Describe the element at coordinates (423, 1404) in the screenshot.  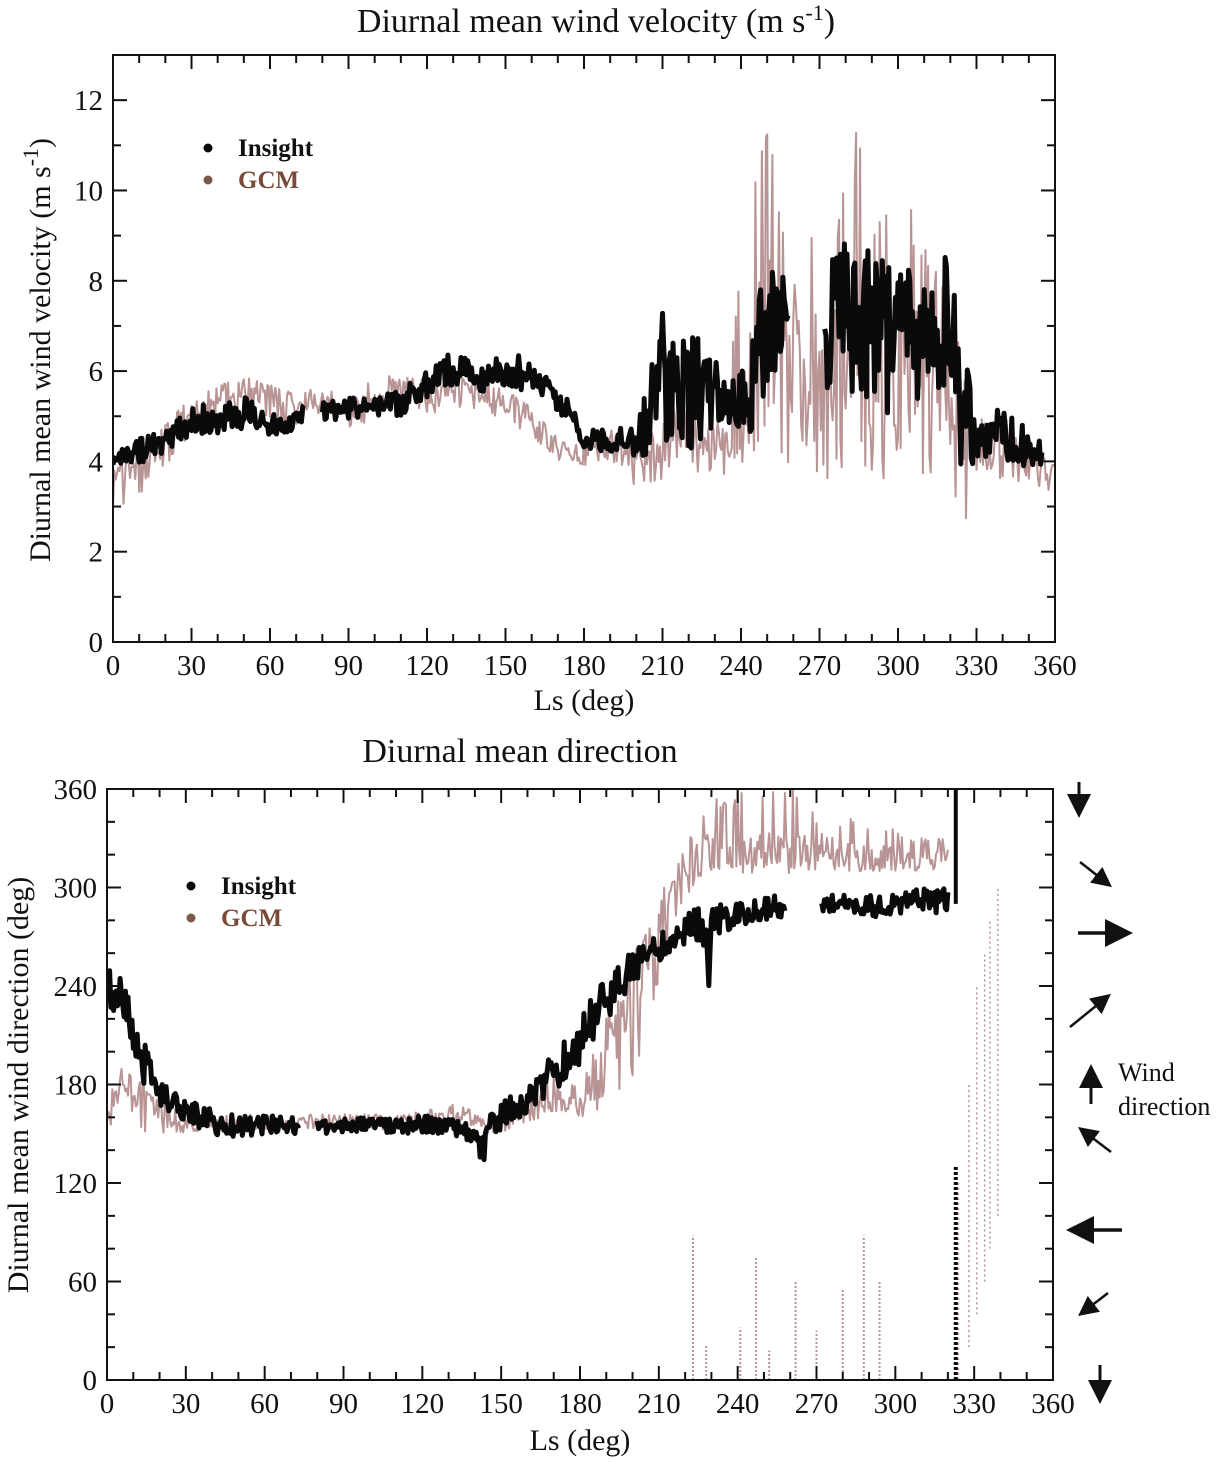
I see `chart2-x-tick-label: 120` at that location.